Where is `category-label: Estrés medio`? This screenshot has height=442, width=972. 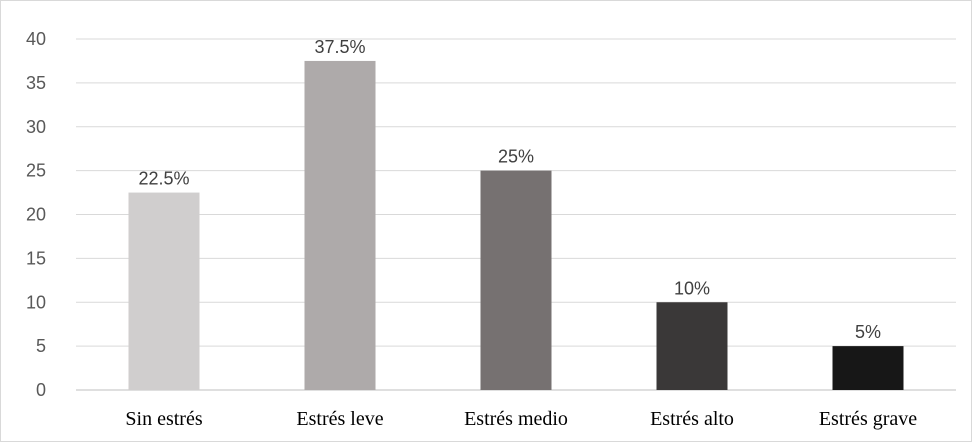 category-label: Estrés medio is located at coordinates (516, 419).